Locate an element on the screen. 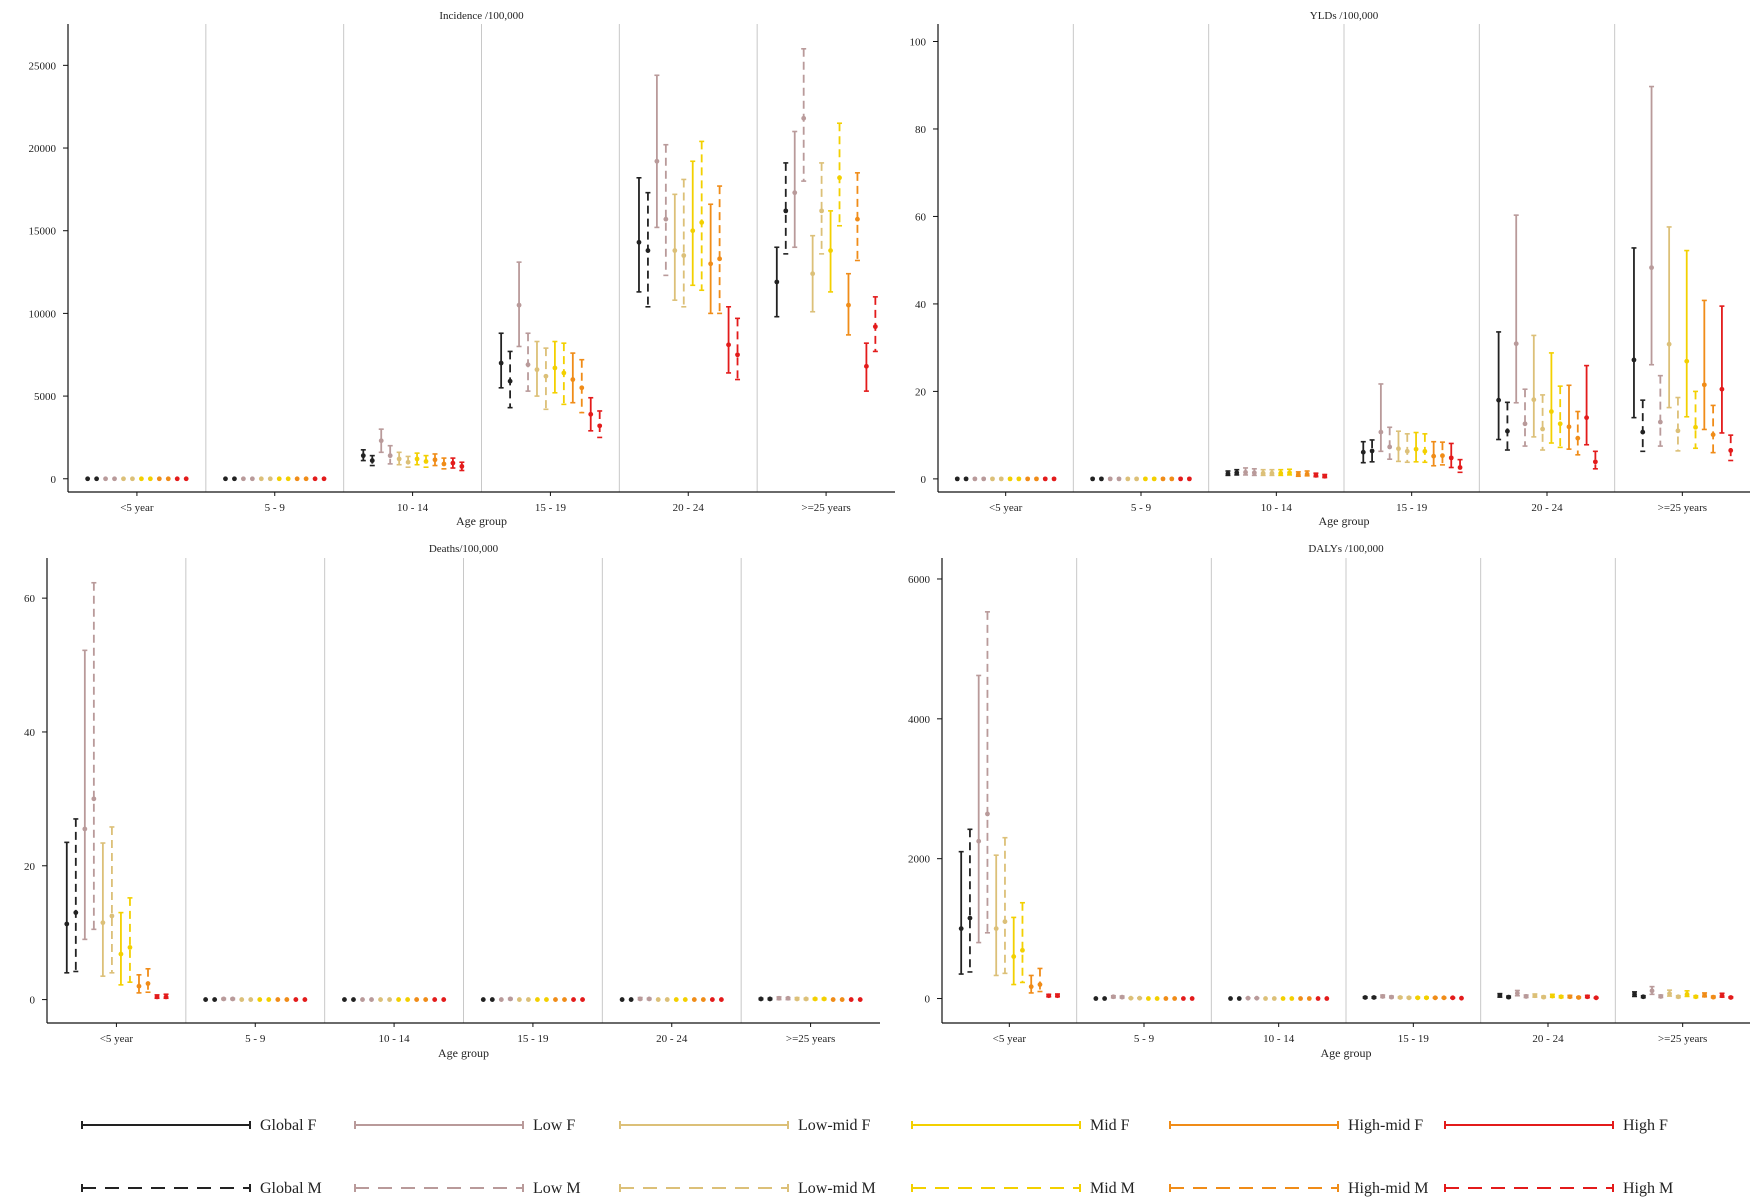  x-tick-label: 15 - 19 is located at coordinates (1412, 508).